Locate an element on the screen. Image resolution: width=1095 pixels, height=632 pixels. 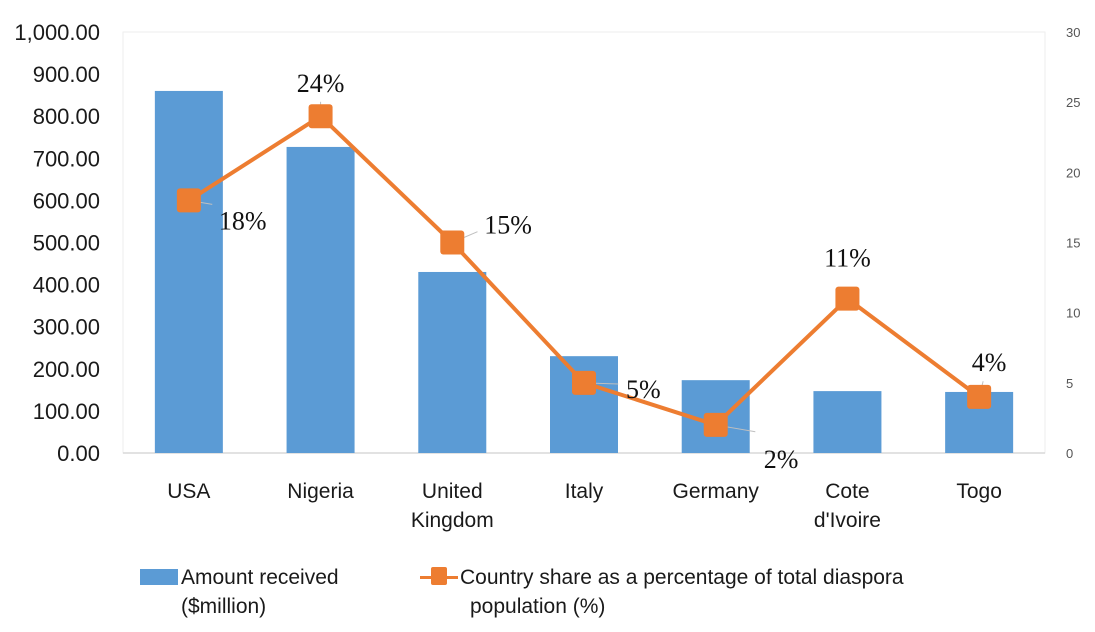
x-tick-label: Kingdom is located at coordinates (452, 520).